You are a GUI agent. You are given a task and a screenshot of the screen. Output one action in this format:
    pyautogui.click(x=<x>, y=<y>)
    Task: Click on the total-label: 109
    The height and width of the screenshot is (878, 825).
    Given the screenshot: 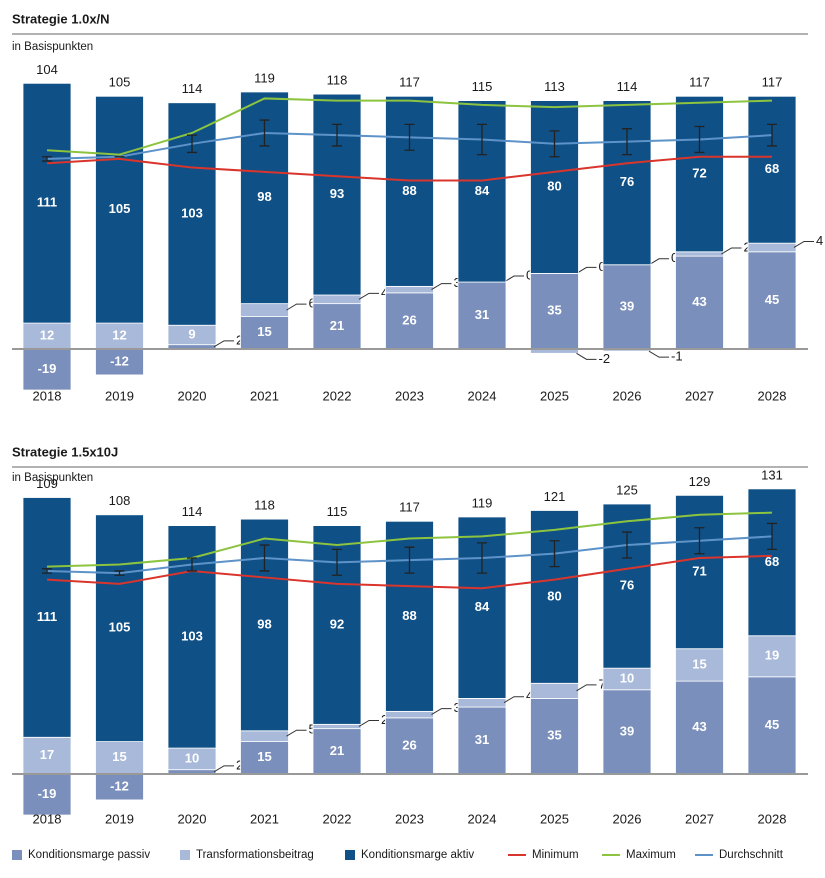 What is the action you would take?
    pyautogui.click(x=47, y=483)
    